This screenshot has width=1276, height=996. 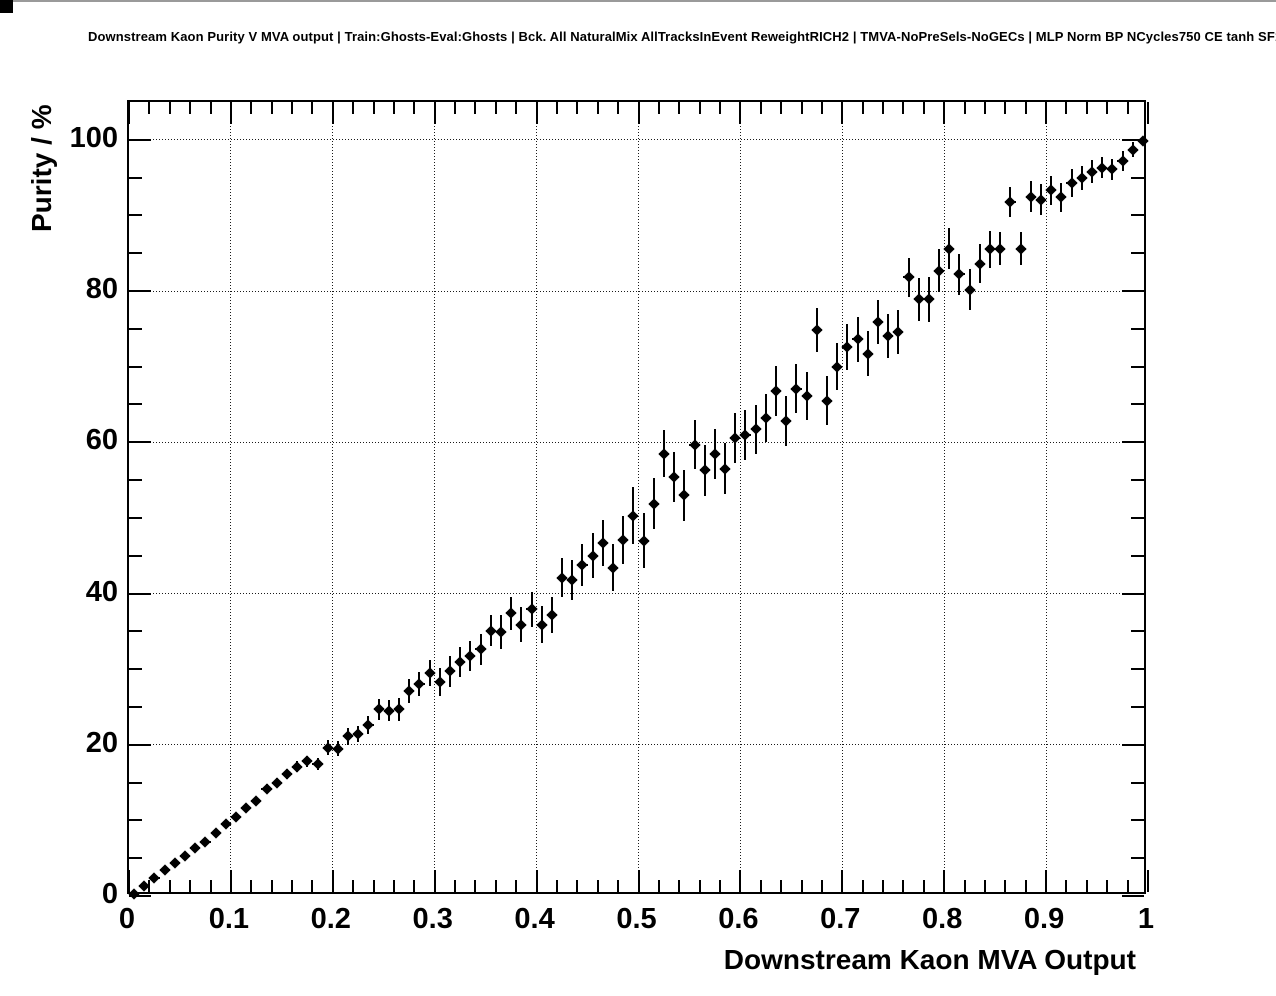 I want to click on x-tick-label: 0.3, so click(x=432, y=919).